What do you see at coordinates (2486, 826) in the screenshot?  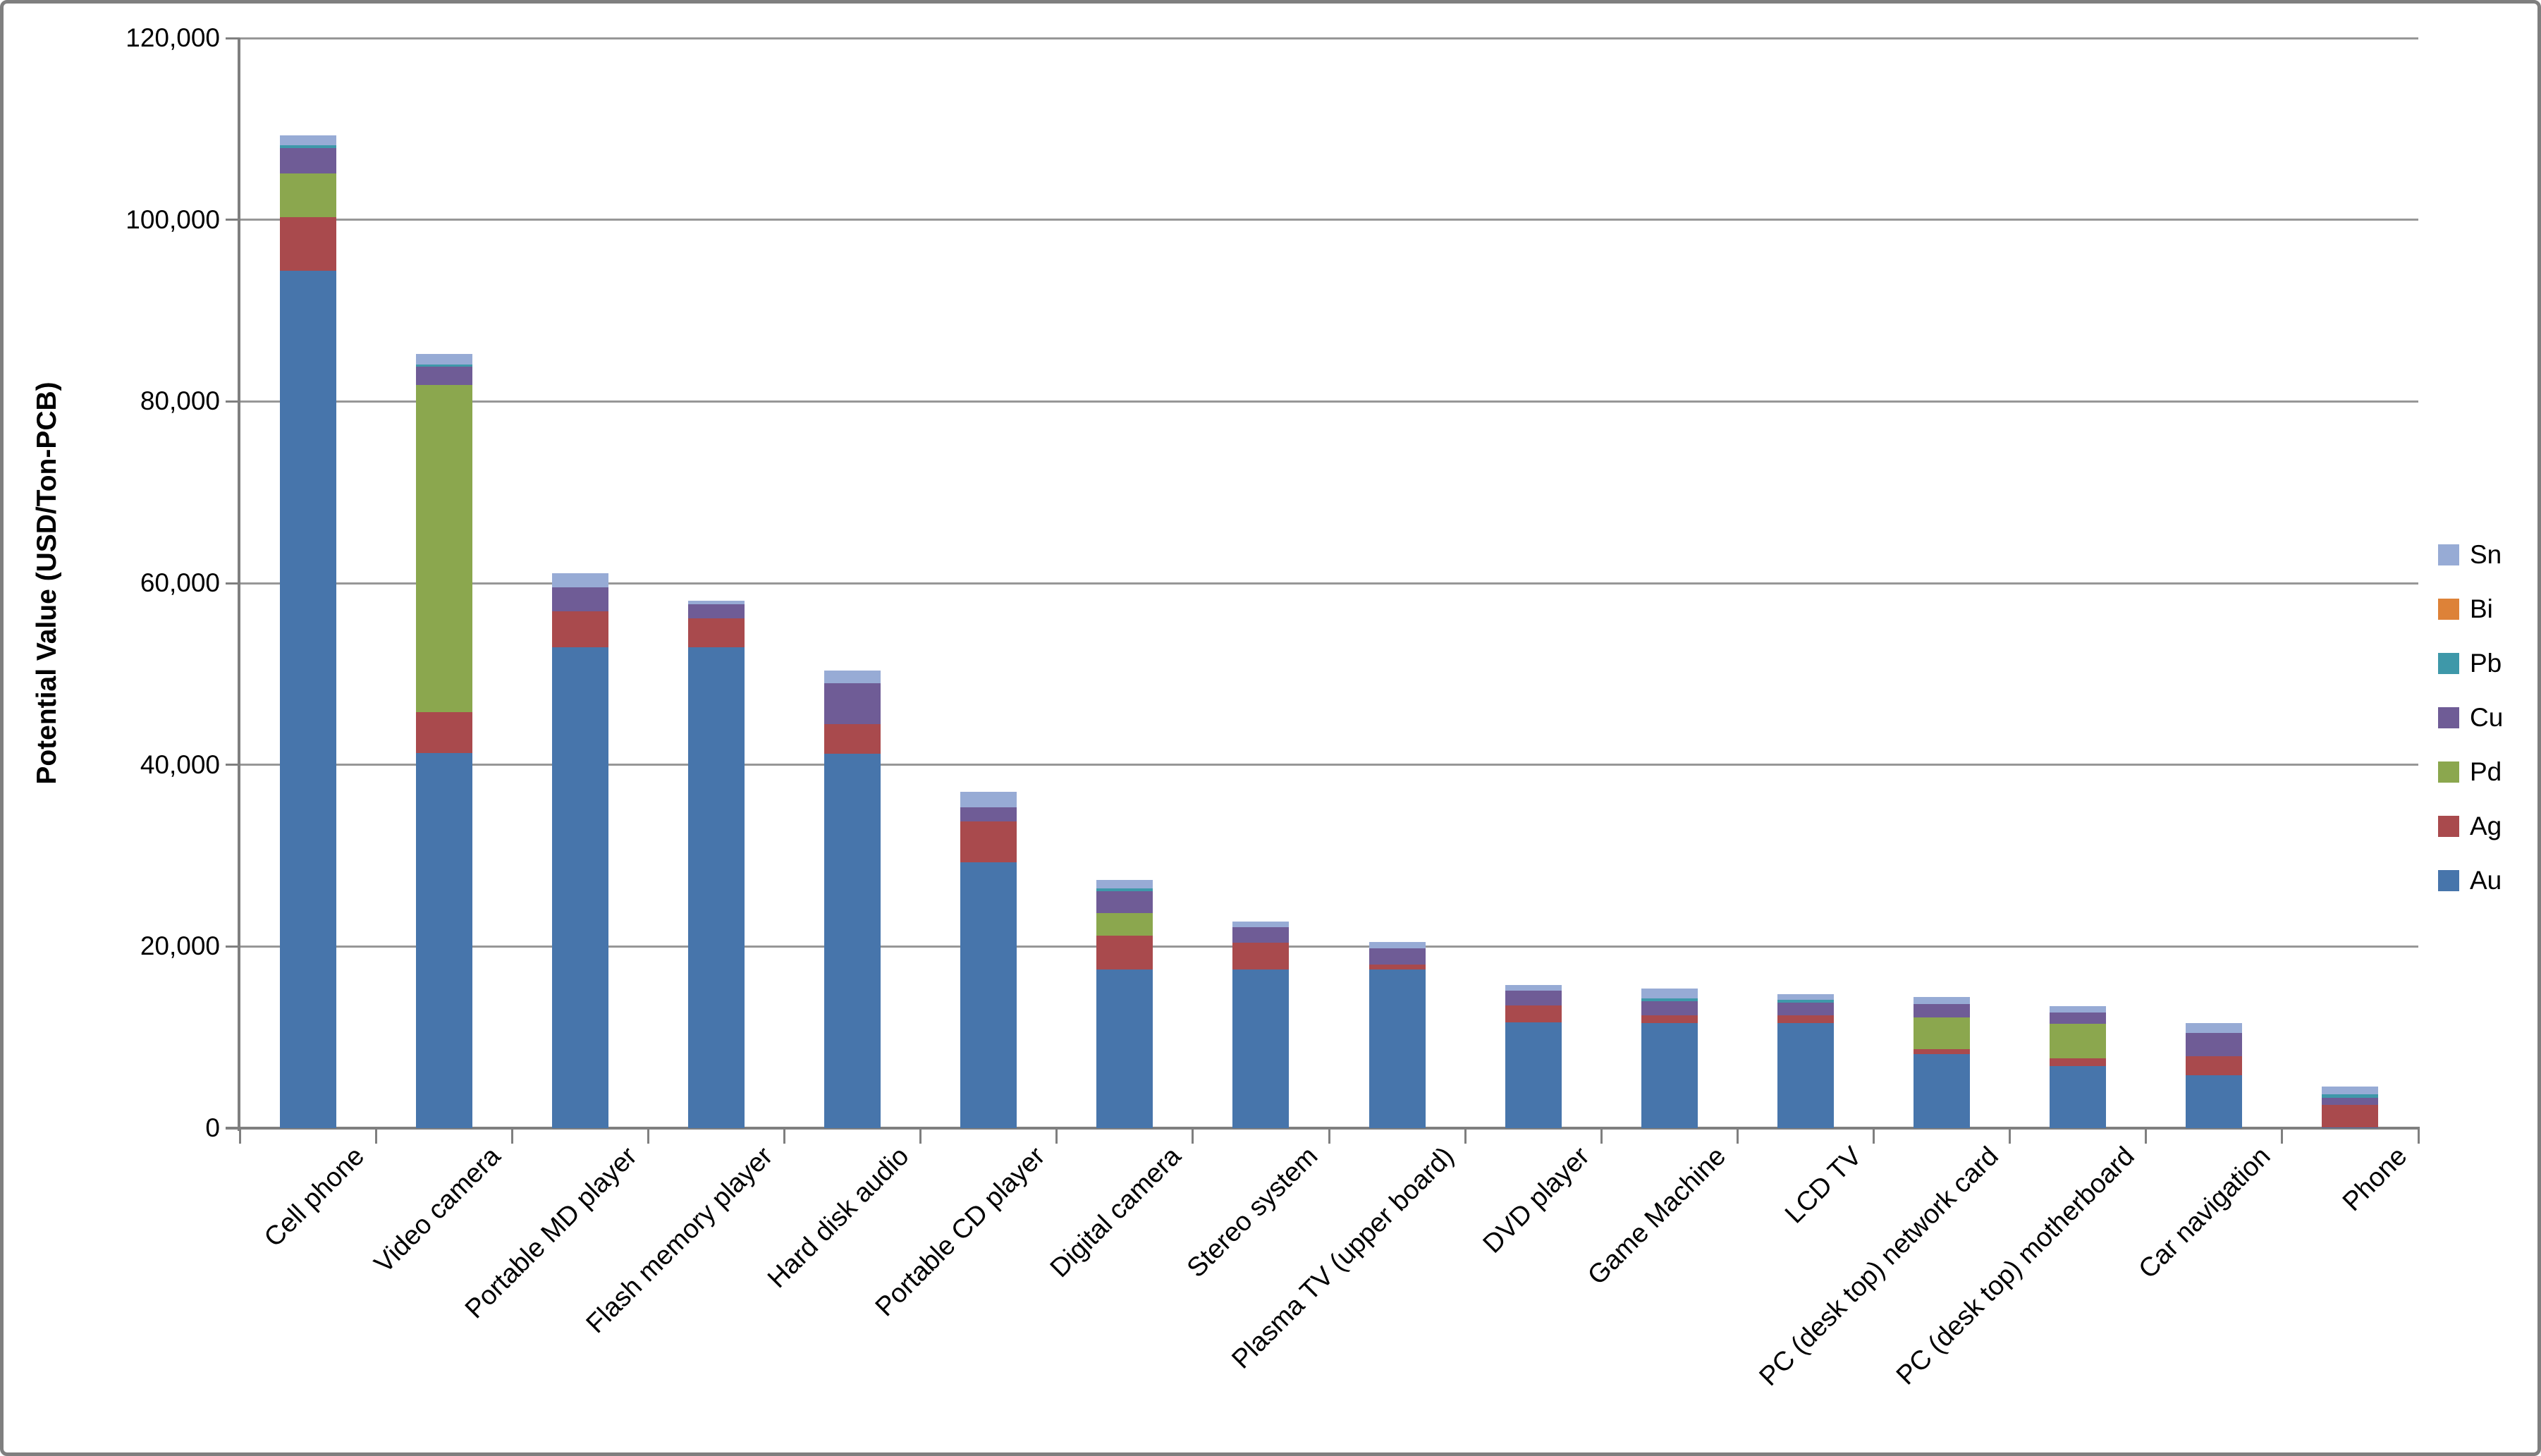 I see `legend-label: Ag` at bounding box center [2486, 826].